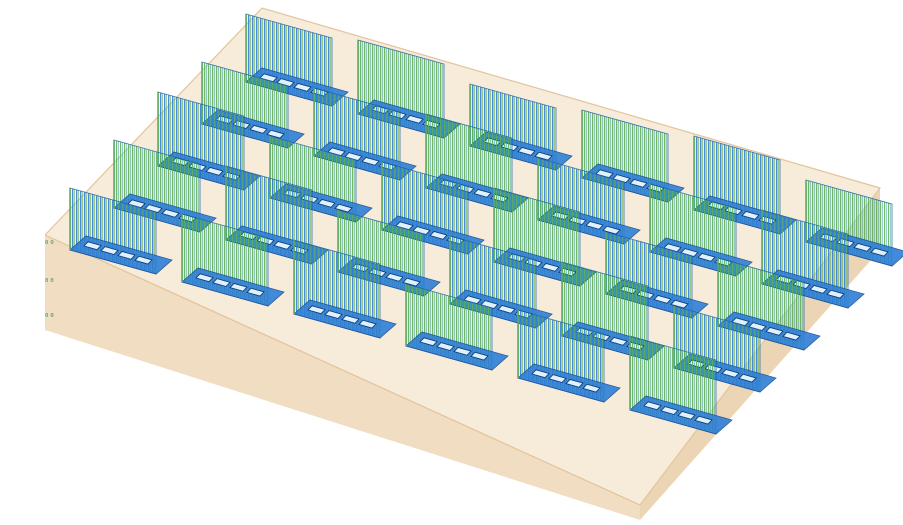 The height and width of the screenshot is (525, 903). What do you see at coordinates (49, 245) in the screenshot?
I see `side-label-1: ⁰⁰` at bounding box center [49, 245].